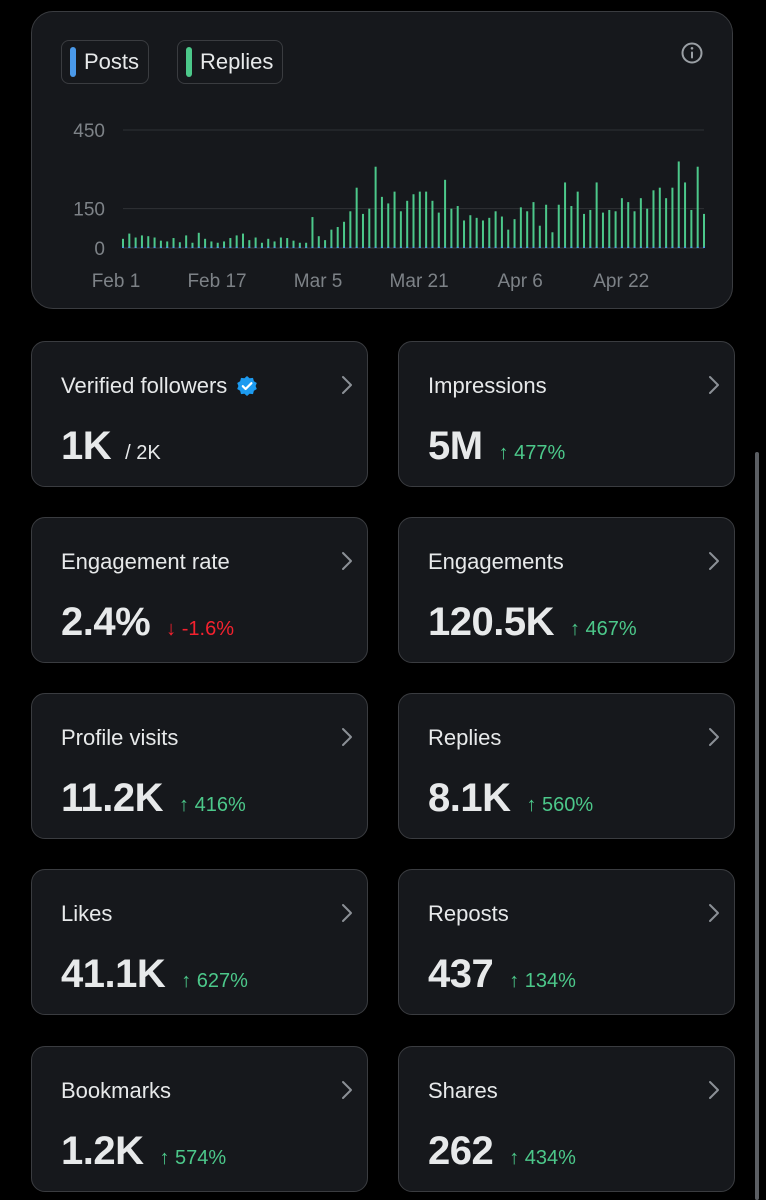 This screenshot has height=1200, width=766. I want to click on stat-value: 262, so click(461, 1151).